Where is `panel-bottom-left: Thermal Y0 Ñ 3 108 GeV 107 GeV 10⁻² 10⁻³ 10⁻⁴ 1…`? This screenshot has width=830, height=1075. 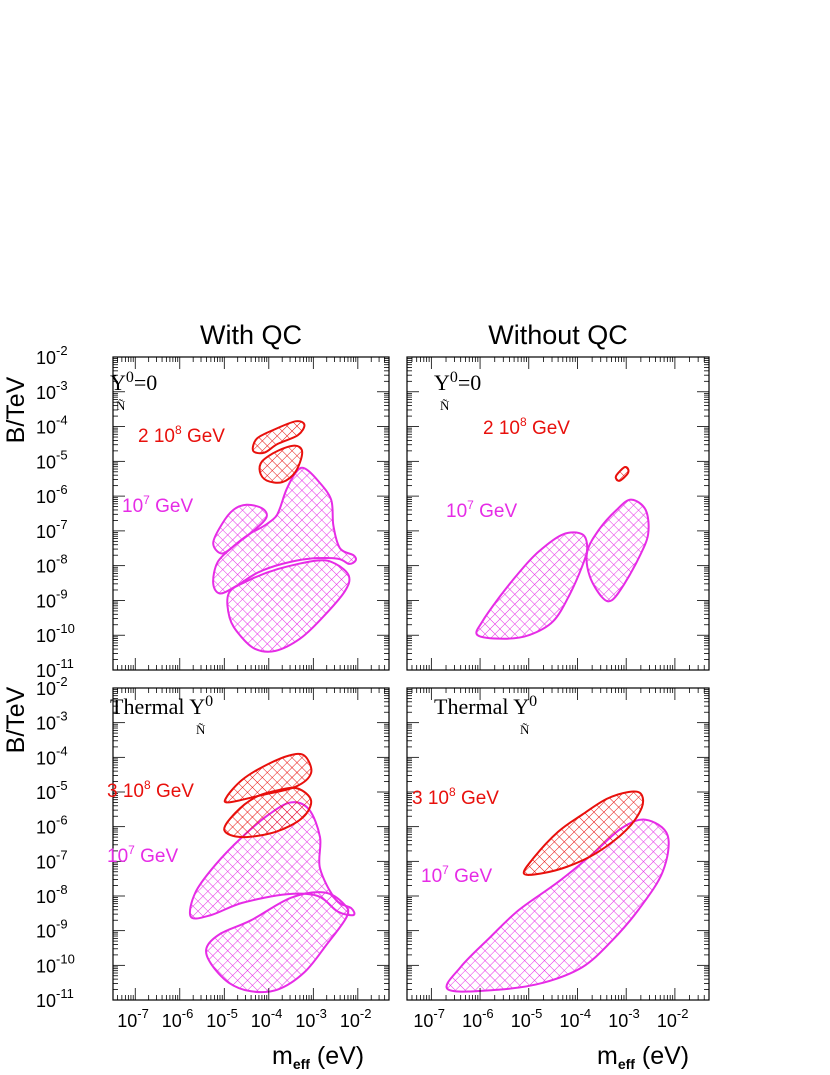
panel-bottom-left: Thermal Y0 Ñ 3 108 GeV 107 GeV 10⁻² 10⁻³ 10⁻⁴ 1… is located at coordinates (213, 852).